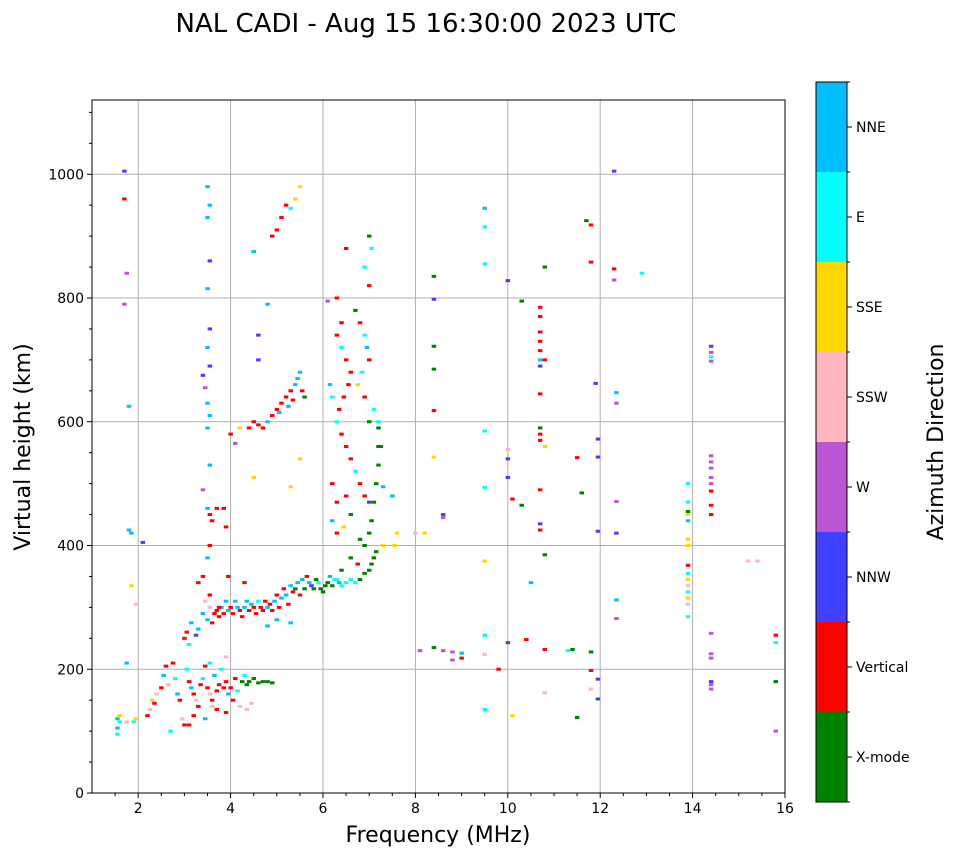 This screenshot has height=861, width=958. Describe the element at coordinates (831, 397) in the screenshot. I see `colorbar-swatch-ssw` at that location.